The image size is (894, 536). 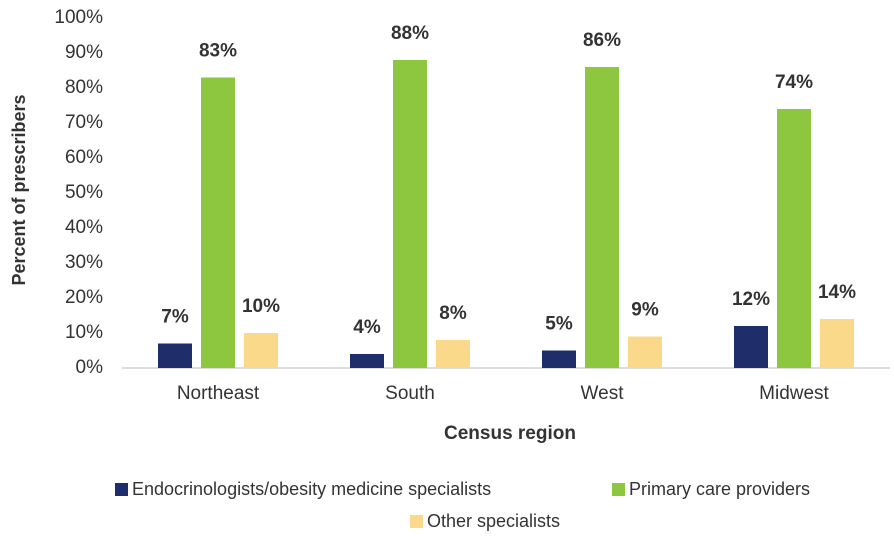 What do you see at coordinates (367, 327) in the screenshot?
I see `value-label: 4%` at bounding box center [367, 327].